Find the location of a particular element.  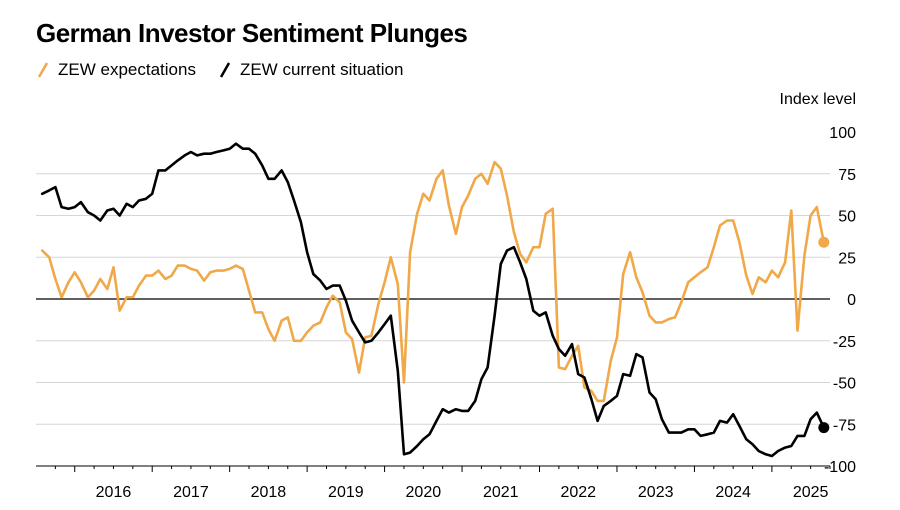

x-tick-label: 2016 is located at coordinates (114, 492).